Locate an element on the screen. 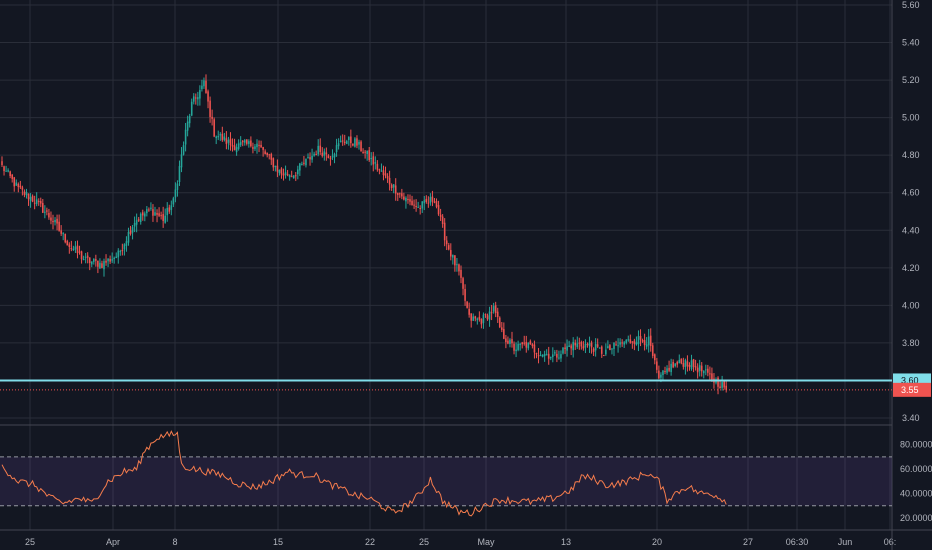 The height and width of the screenshot is (550, 932). price-tick-label: 4.40 is located at coordinates (911, 230).